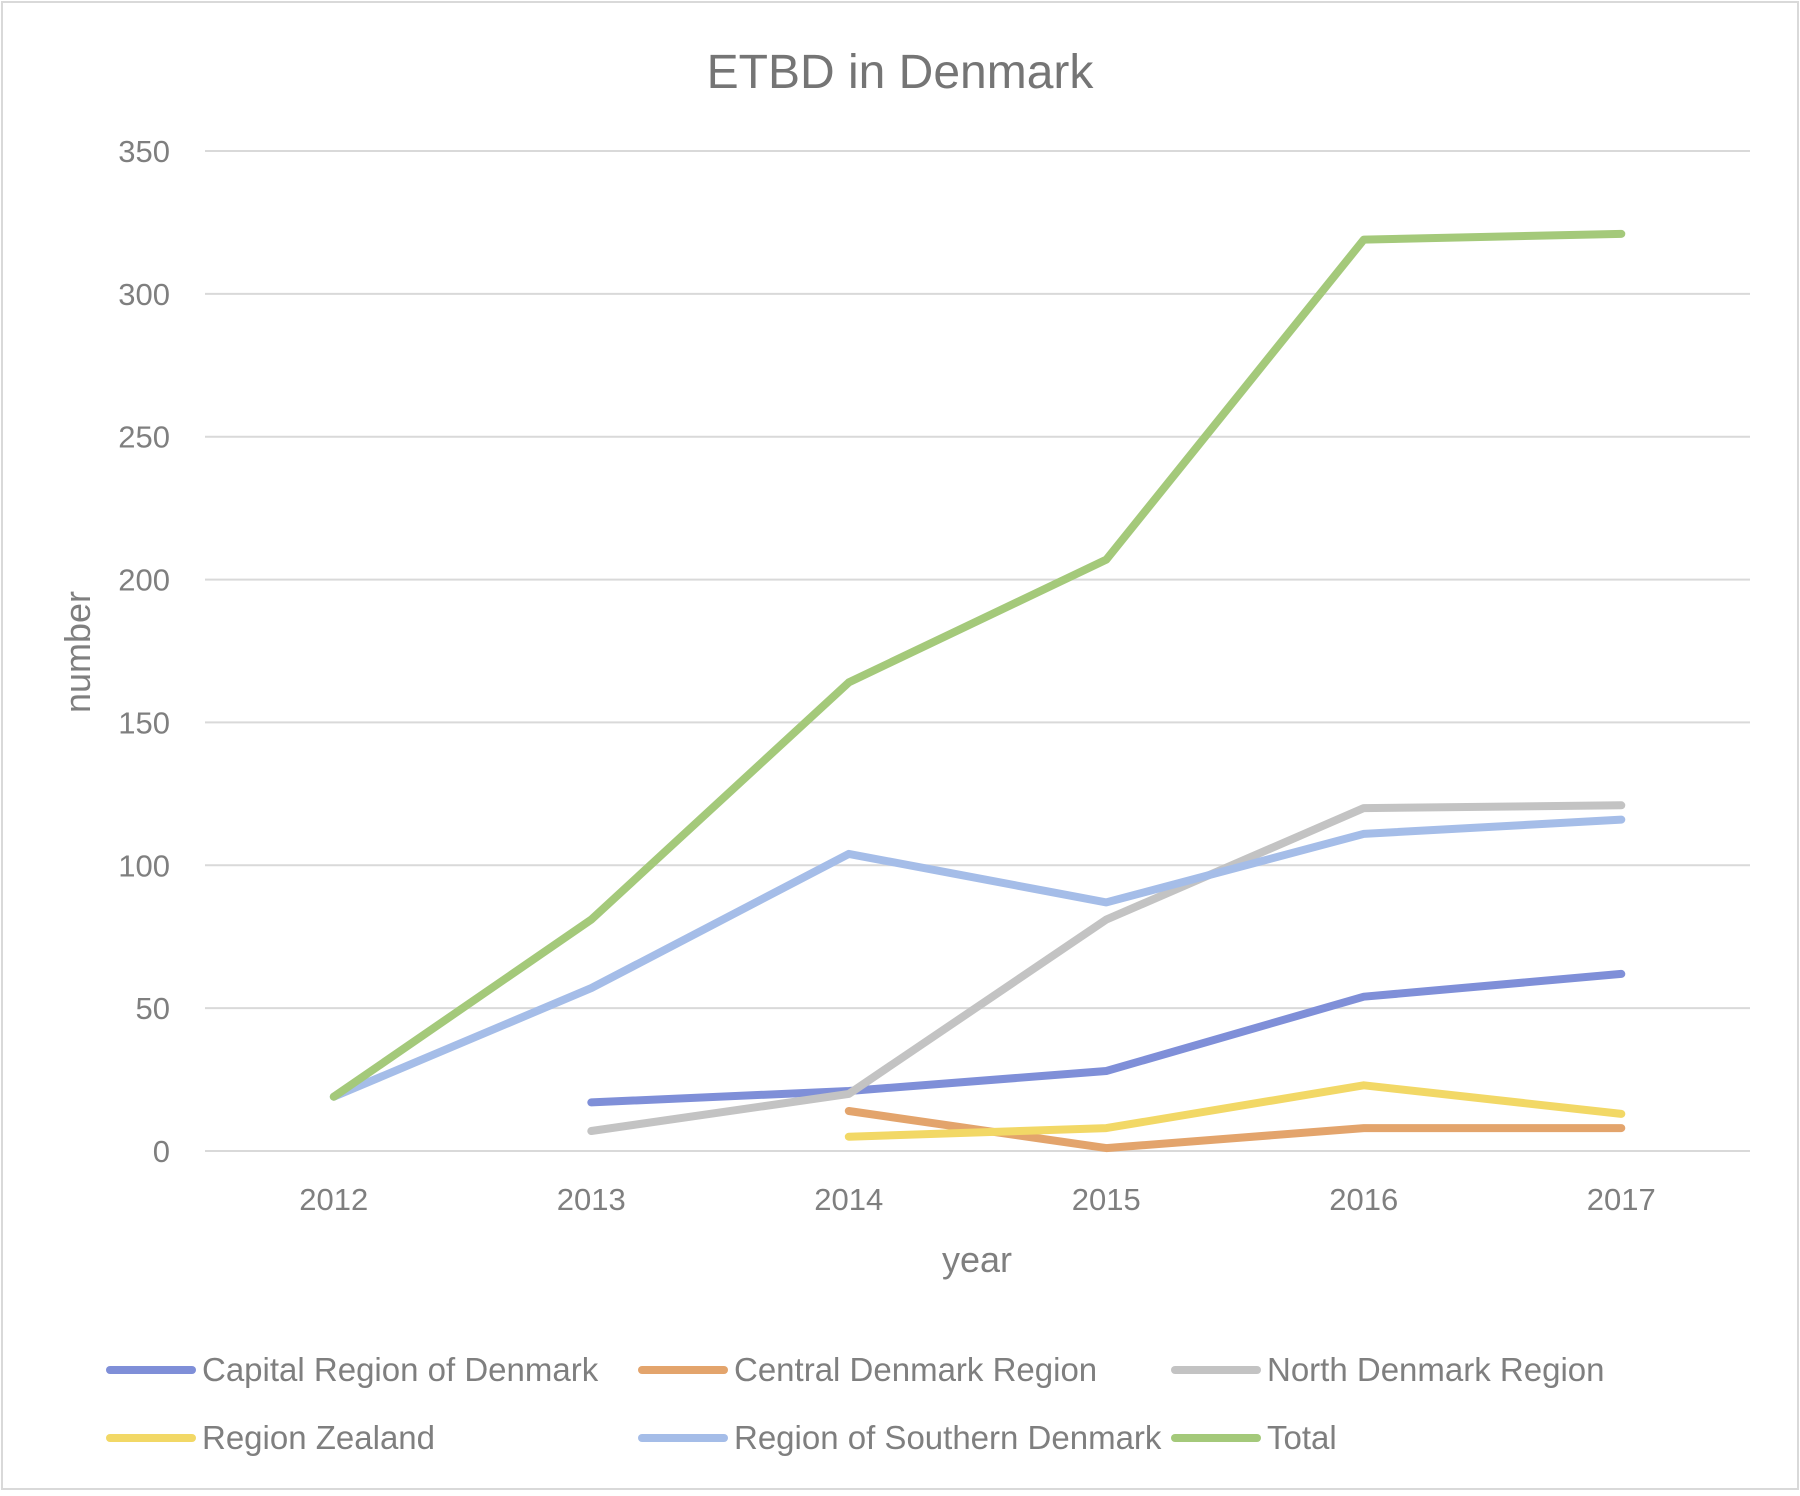 The image size is (1800, 1496). Describe the element at coordinates (977, 1259) in the screenshot. I see `x-axis-title: year` at that location.